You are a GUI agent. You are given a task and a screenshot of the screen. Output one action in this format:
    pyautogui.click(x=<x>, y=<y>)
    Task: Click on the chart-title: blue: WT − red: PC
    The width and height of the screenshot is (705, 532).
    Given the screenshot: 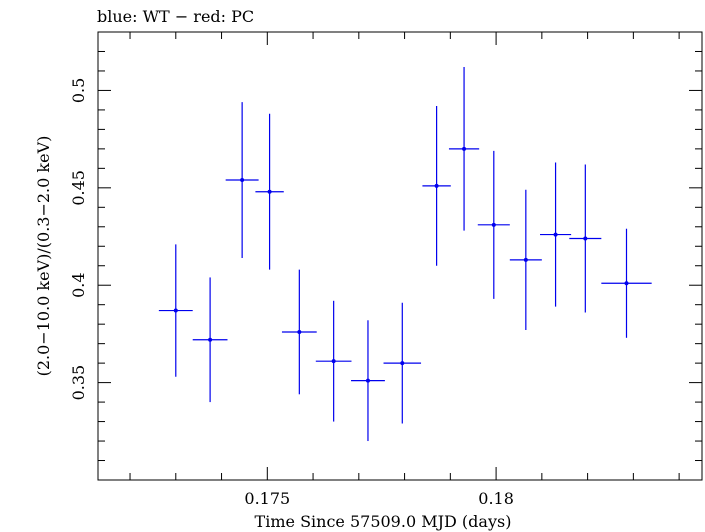 What is the action you would take?
    pyautogui.click(x=175, y=16)
    